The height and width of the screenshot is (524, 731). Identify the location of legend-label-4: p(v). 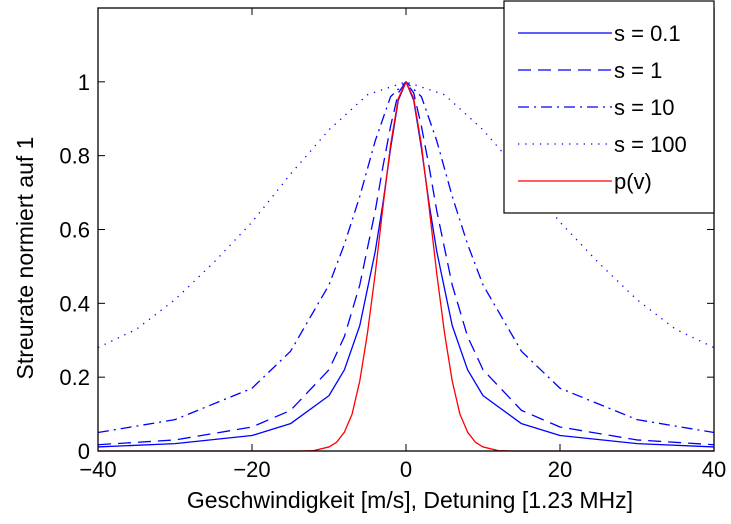
(633, 181).